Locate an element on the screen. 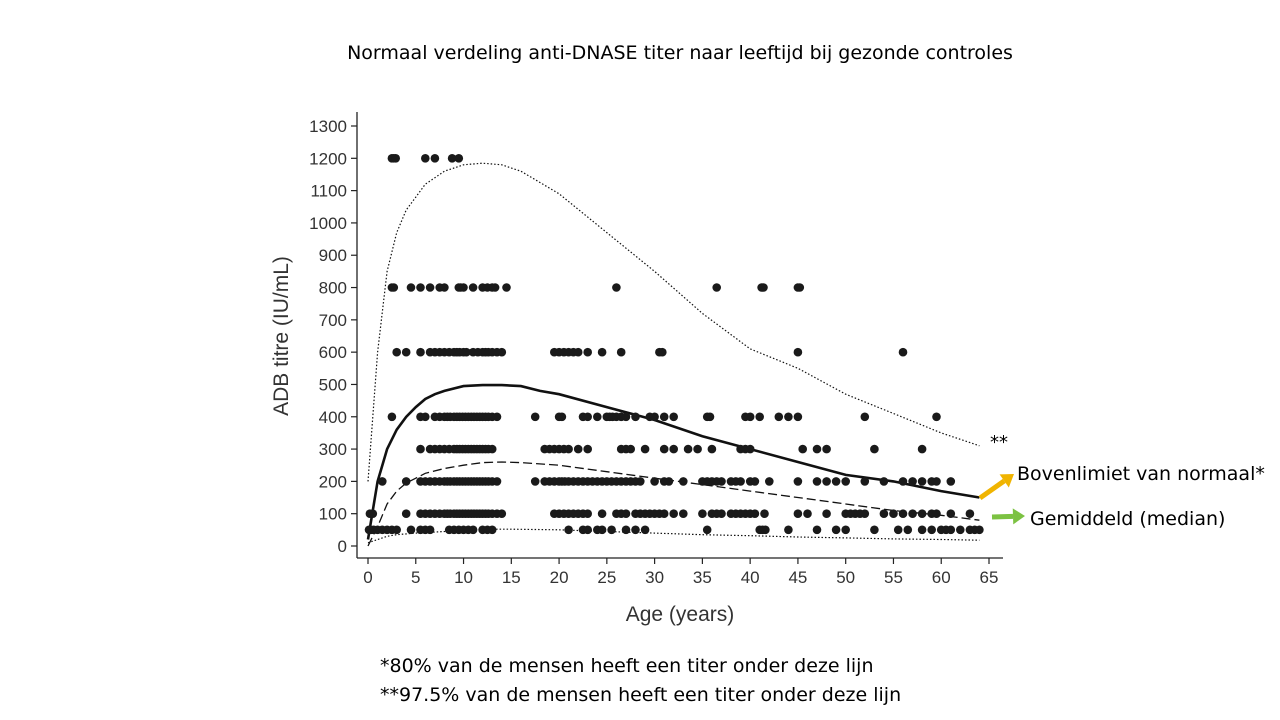 This screenshot has width=1280, height=720. y-tick-label: 600 is located at coordinates (333, 352).